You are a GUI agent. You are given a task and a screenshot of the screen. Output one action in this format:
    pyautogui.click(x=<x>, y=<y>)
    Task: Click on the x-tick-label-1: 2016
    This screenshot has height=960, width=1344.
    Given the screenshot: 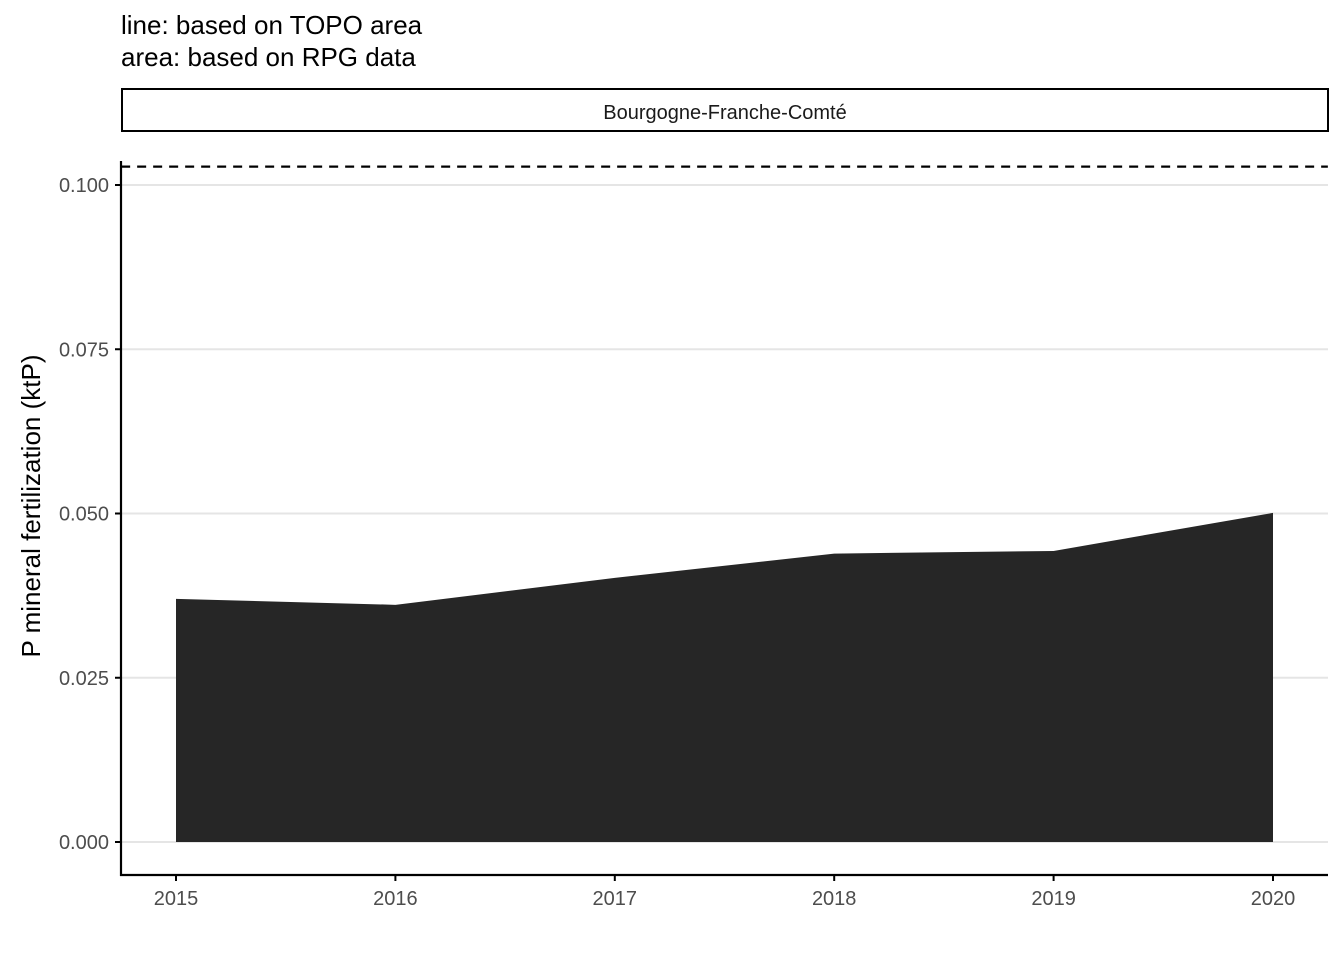 What is the action you would take?
    pyautogui.click(x=395, y=899)
    